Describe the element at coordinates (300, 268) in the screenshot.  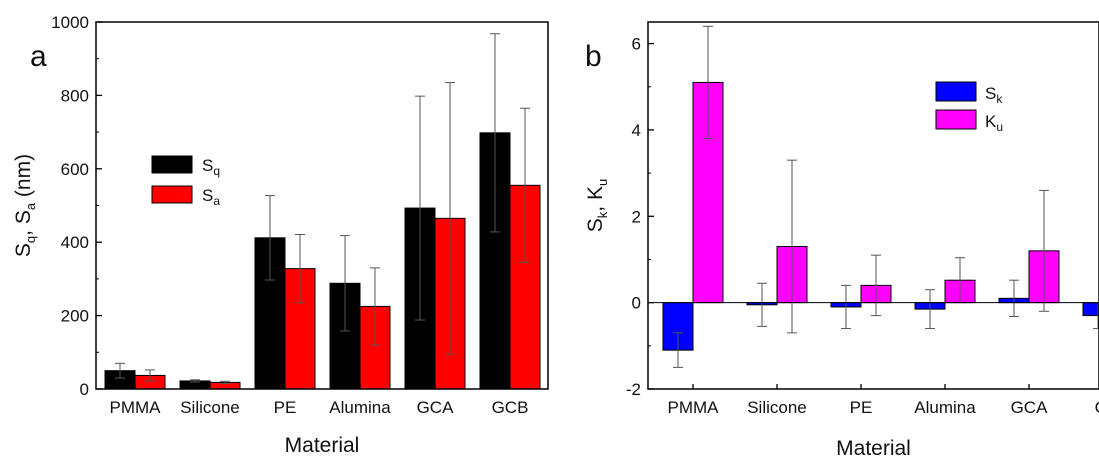
I see `error-bar-s_a-pe` at that location.